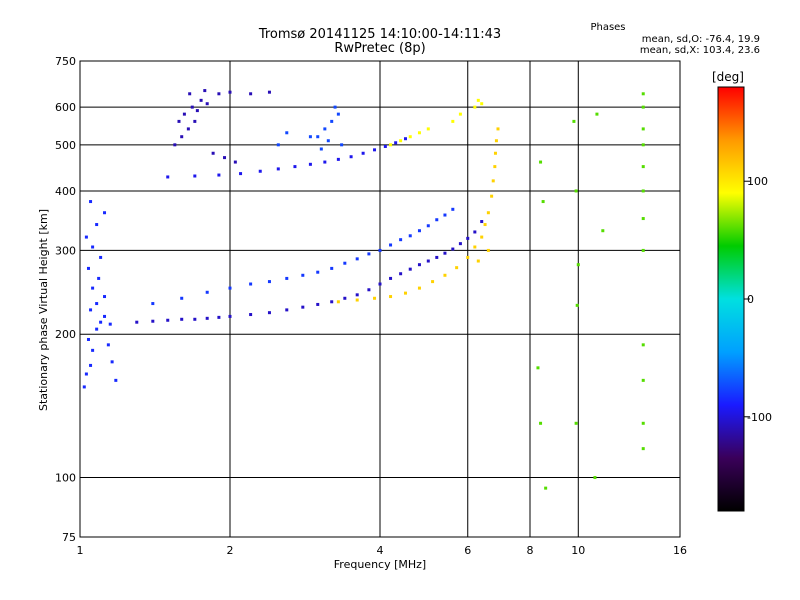 Image resolution: width=800 pixels, height=600 pixels. Describe the element at coordinates (43, 310) in the screenshot. I see `y-axis-label: Stationary phase Virtual Height [km]` at that location.